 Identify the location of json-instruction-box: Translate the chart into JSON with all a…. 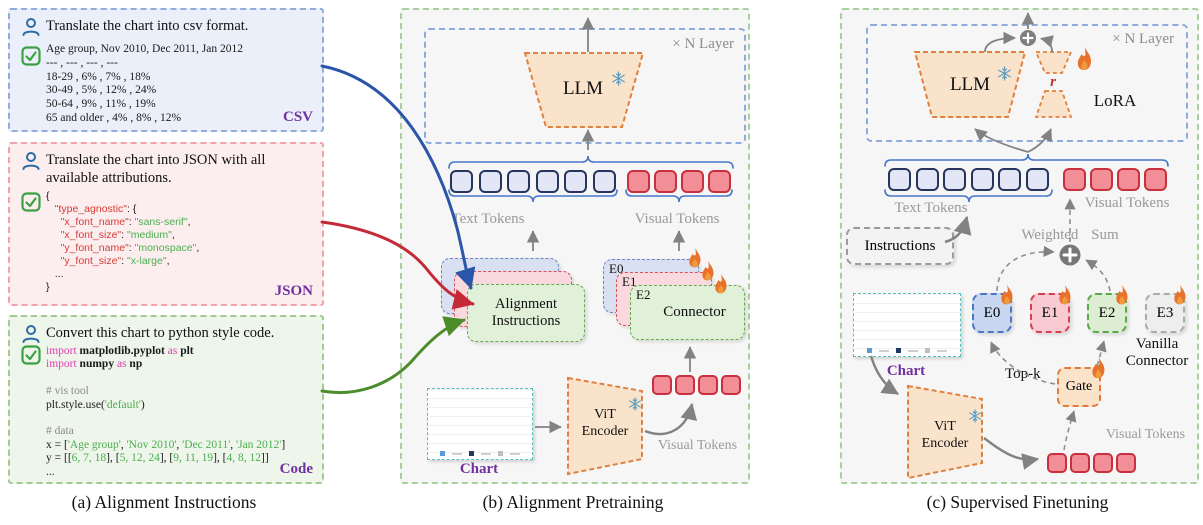
(166, 224).